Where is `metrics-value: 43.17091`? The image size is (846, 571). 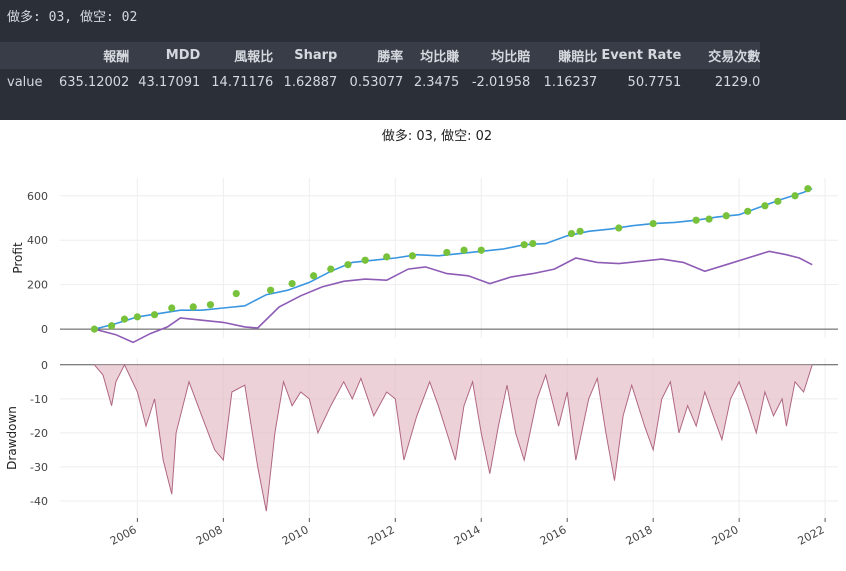
metrics-value: 43.17091 is located at coordinates (169, 82).